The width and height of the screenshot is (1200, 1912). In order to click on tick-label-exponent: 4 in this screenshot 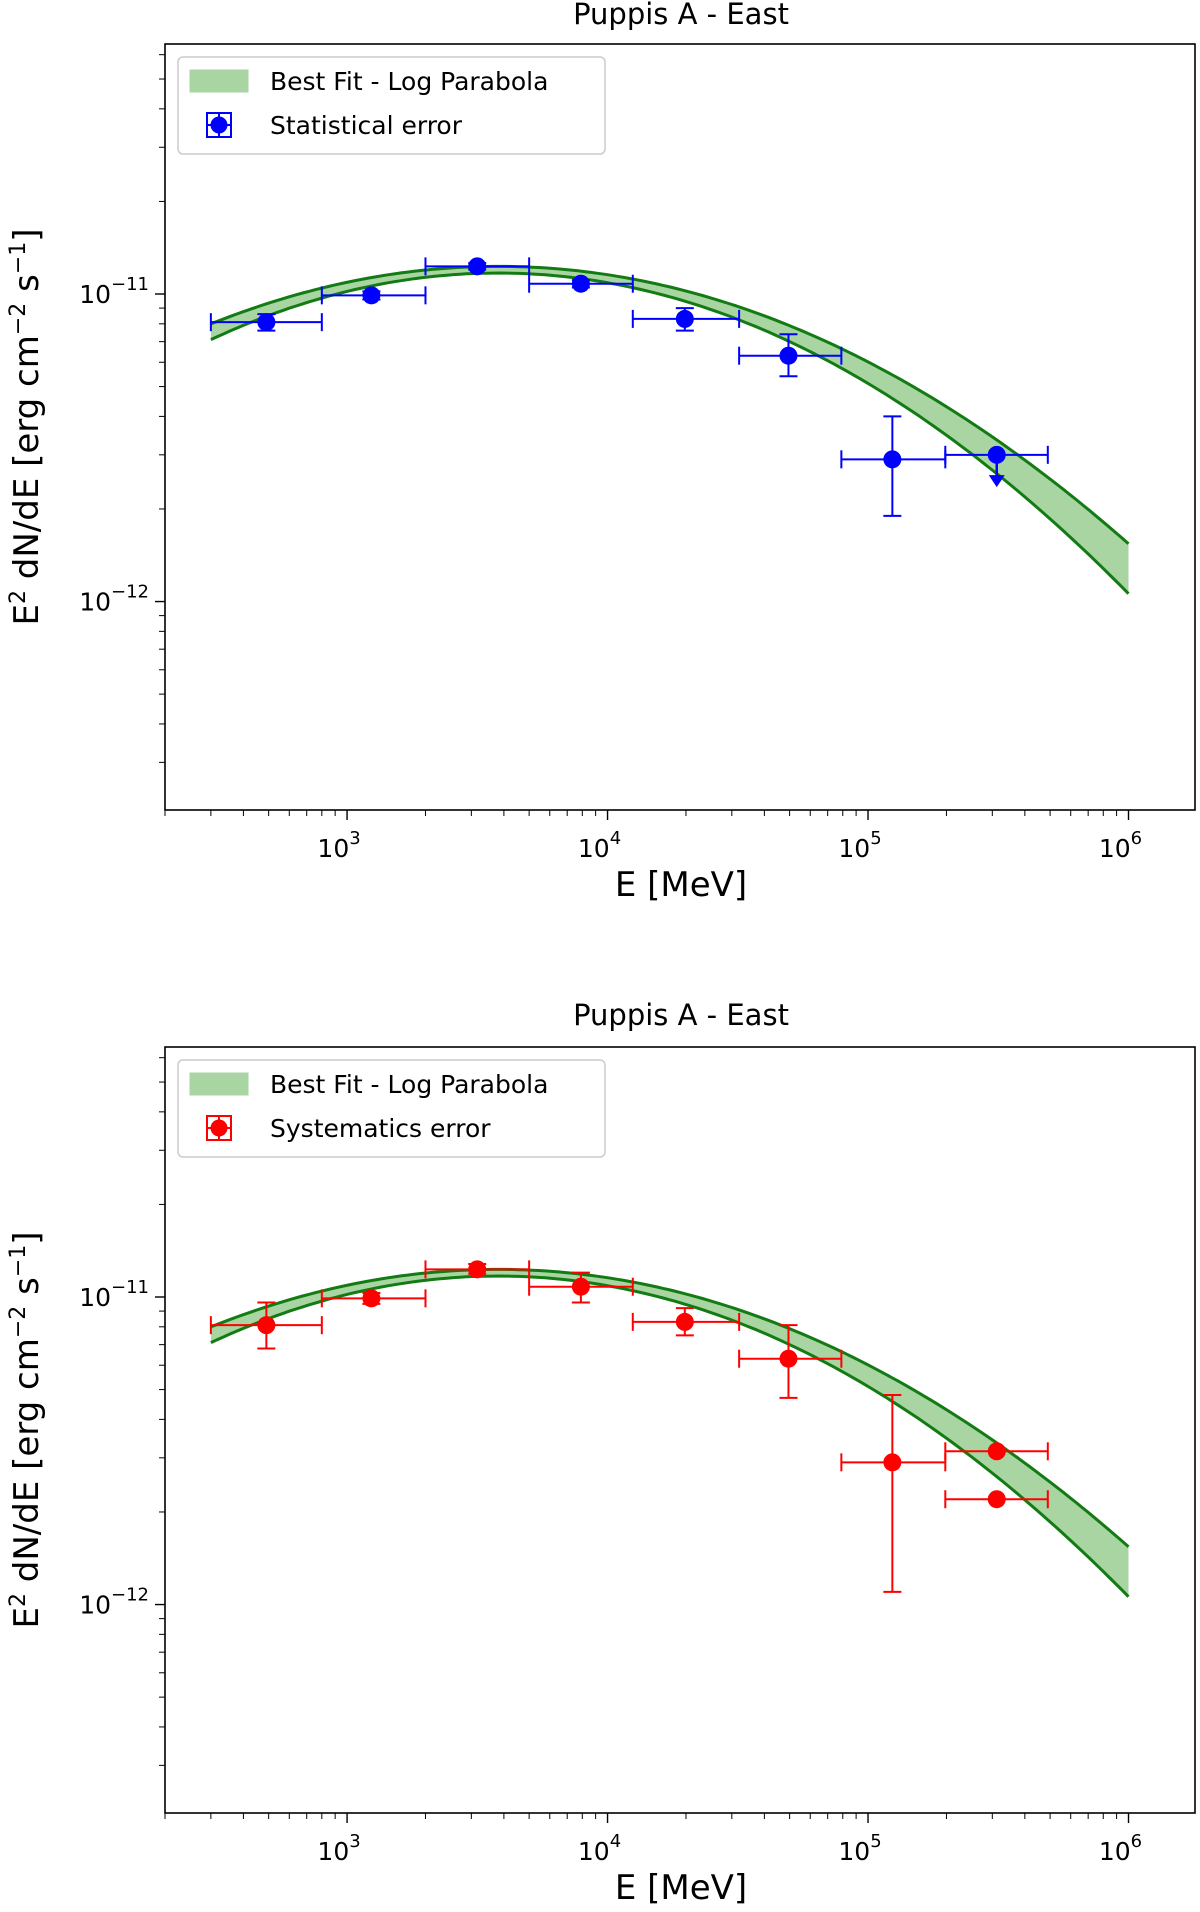, I will do `click(615, 1841)`.